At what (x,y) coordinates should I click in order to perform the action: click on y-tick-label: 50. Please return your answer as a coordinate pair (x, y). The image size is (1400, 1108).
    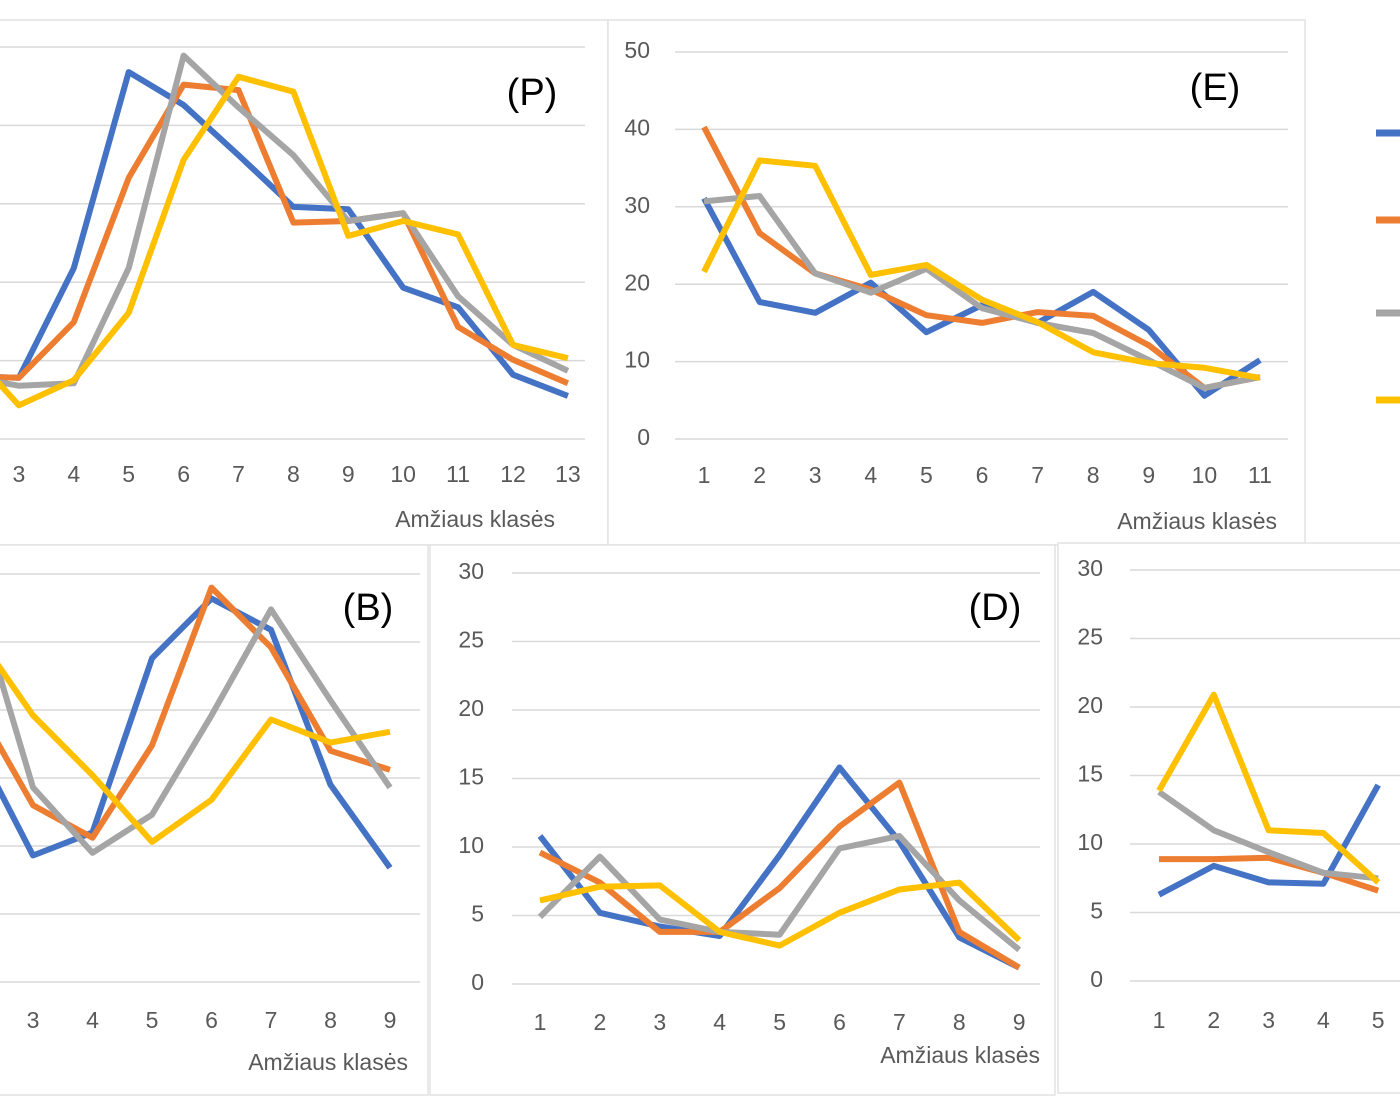
    Looking at the image, I should click on (637, 50).